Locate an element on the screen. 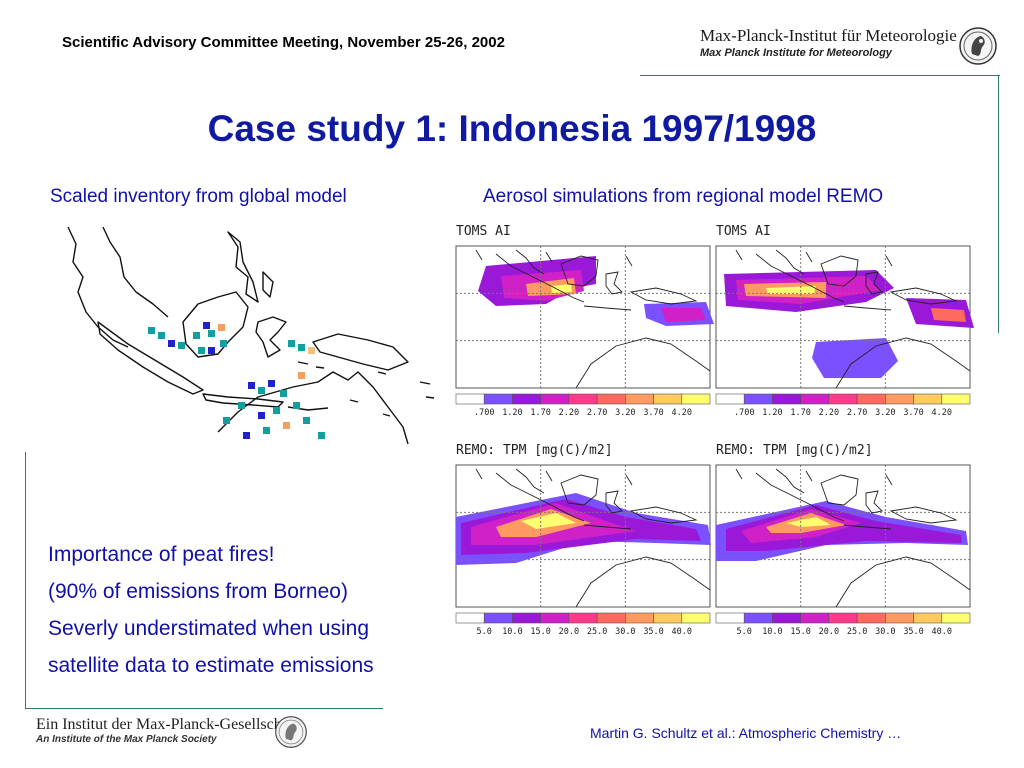  bullet-item: satellite data to estimate emissions is located at coordinates (211, 665).